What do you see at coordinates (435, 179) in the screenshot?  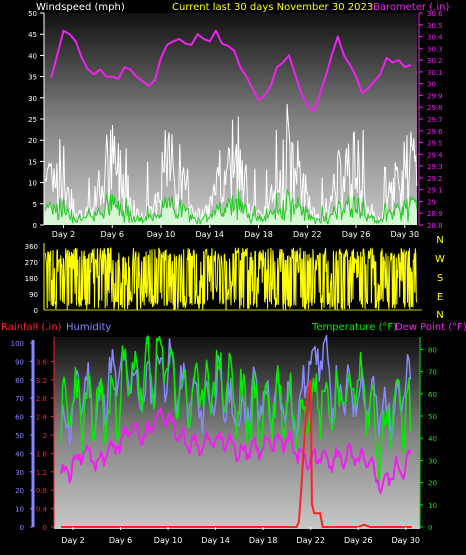 I see `barometer-tick-label: 29.2` at bounding box center [435, 179].